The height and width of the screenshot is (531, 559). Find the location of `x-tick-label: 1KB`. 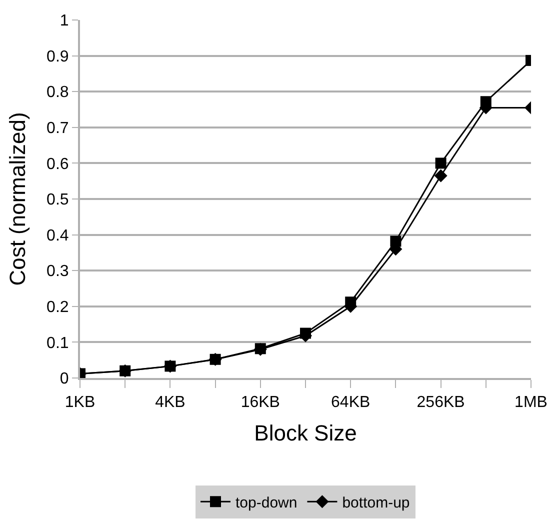

x-tick-label: 1KB is located at coordinates (80, 403).